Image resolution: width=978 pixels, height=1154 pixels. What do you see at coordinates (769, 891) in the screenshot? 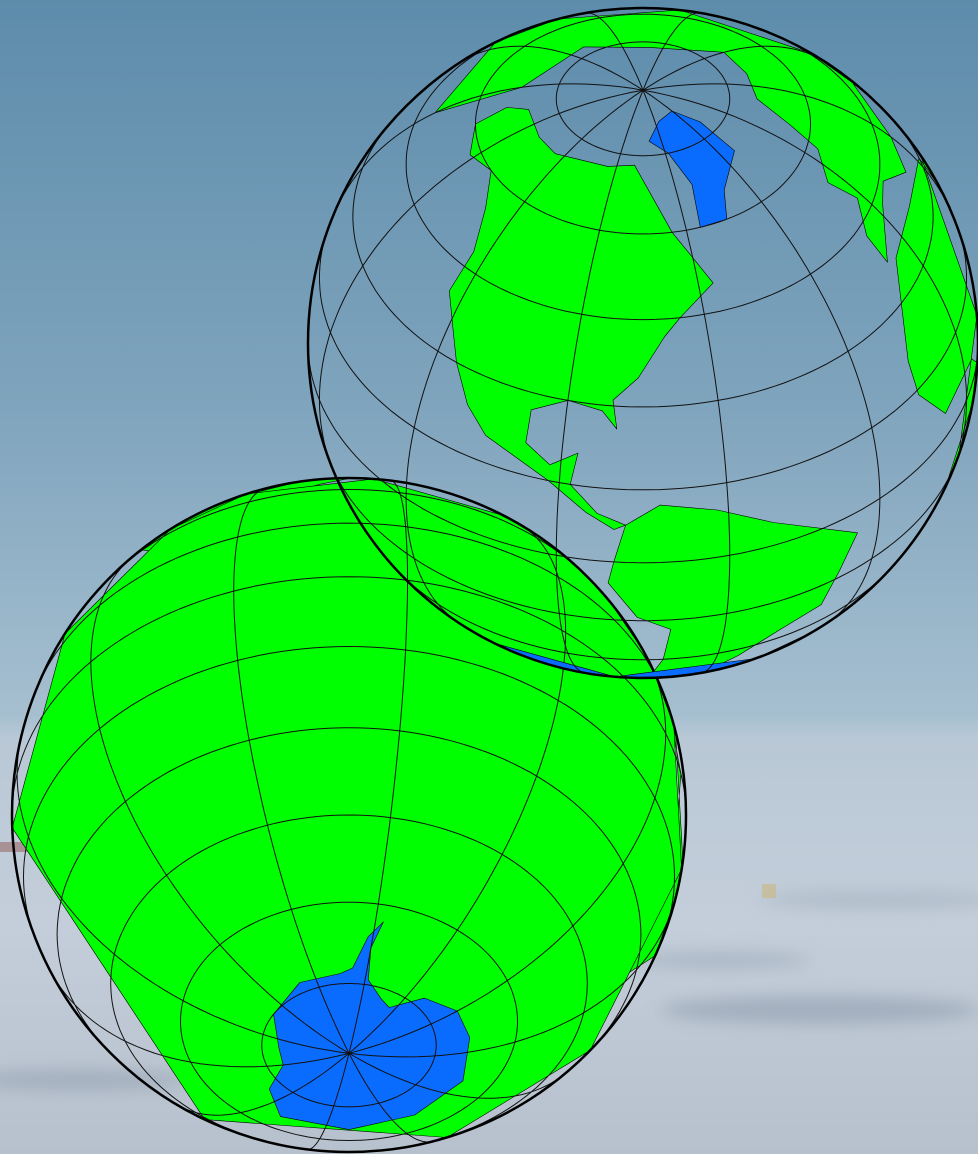
I see `distant-flag` at bounding box center [769, 891].